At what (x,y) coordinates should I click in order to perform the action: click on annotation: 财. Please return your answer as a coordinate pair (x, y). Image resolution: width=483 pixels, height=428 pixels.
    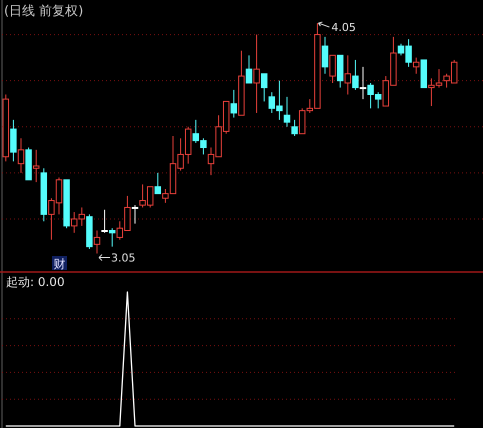
    Looking at the image, I should click on (60, 264).